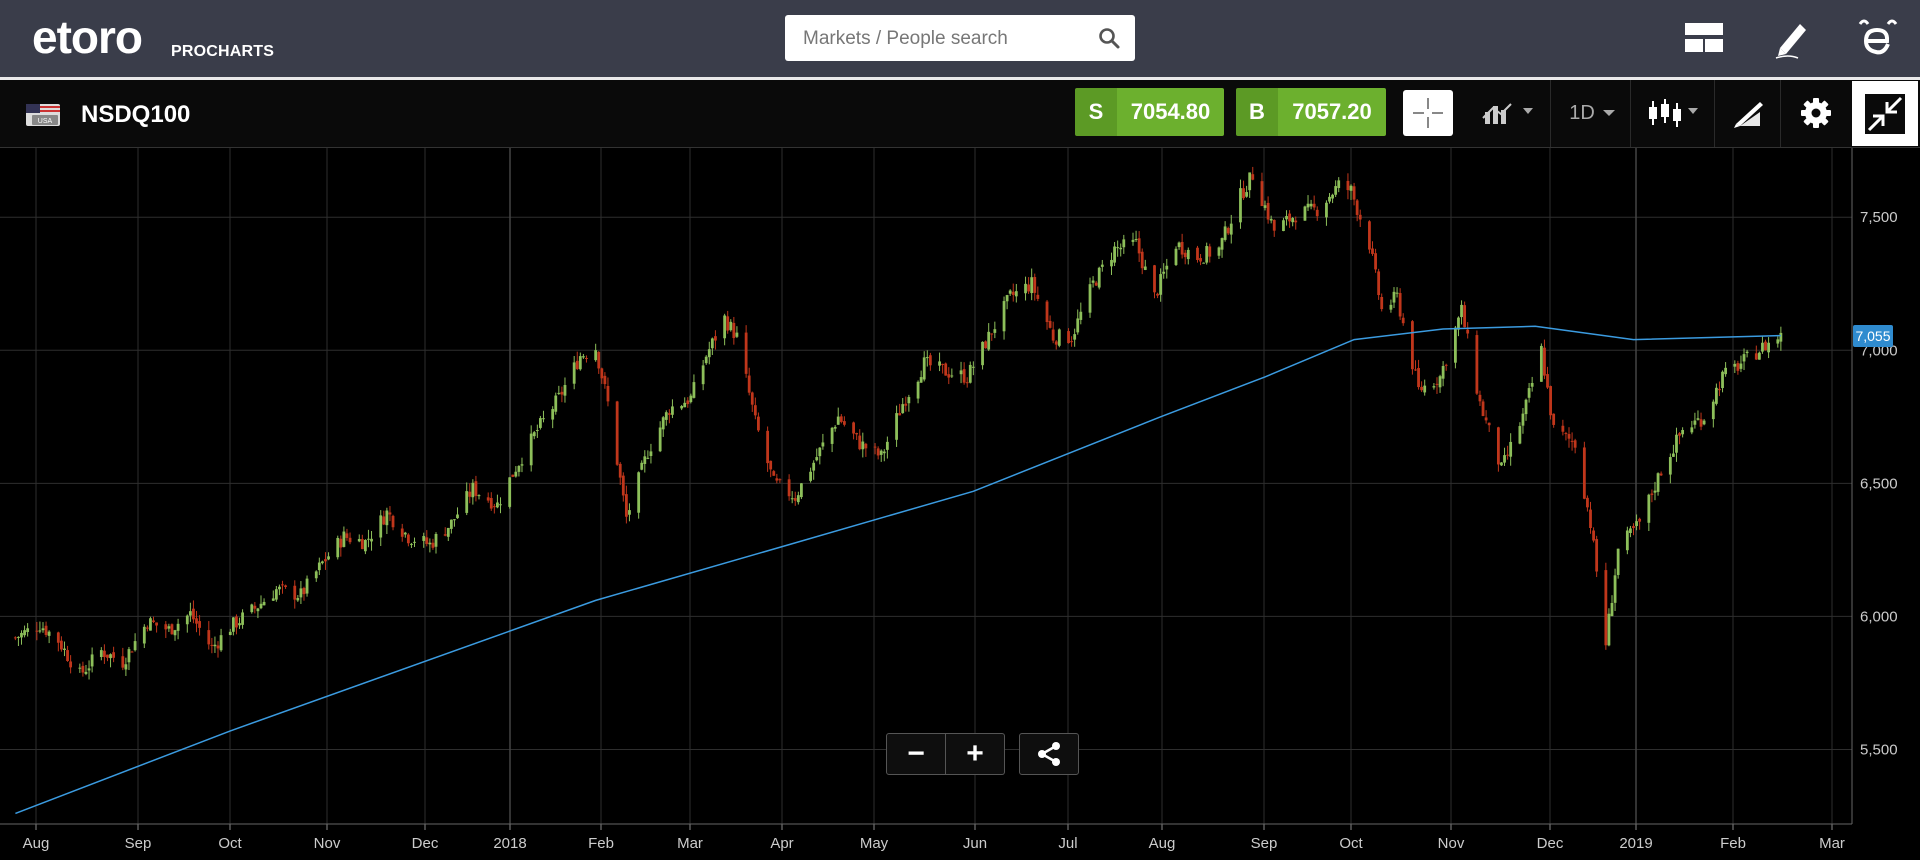 Image resolution: width=1920 pixels, height=860 pixels. Describe the element at coordinates (781, 843) in the screenshot. I see `x-tick-label: Apr` at that location.